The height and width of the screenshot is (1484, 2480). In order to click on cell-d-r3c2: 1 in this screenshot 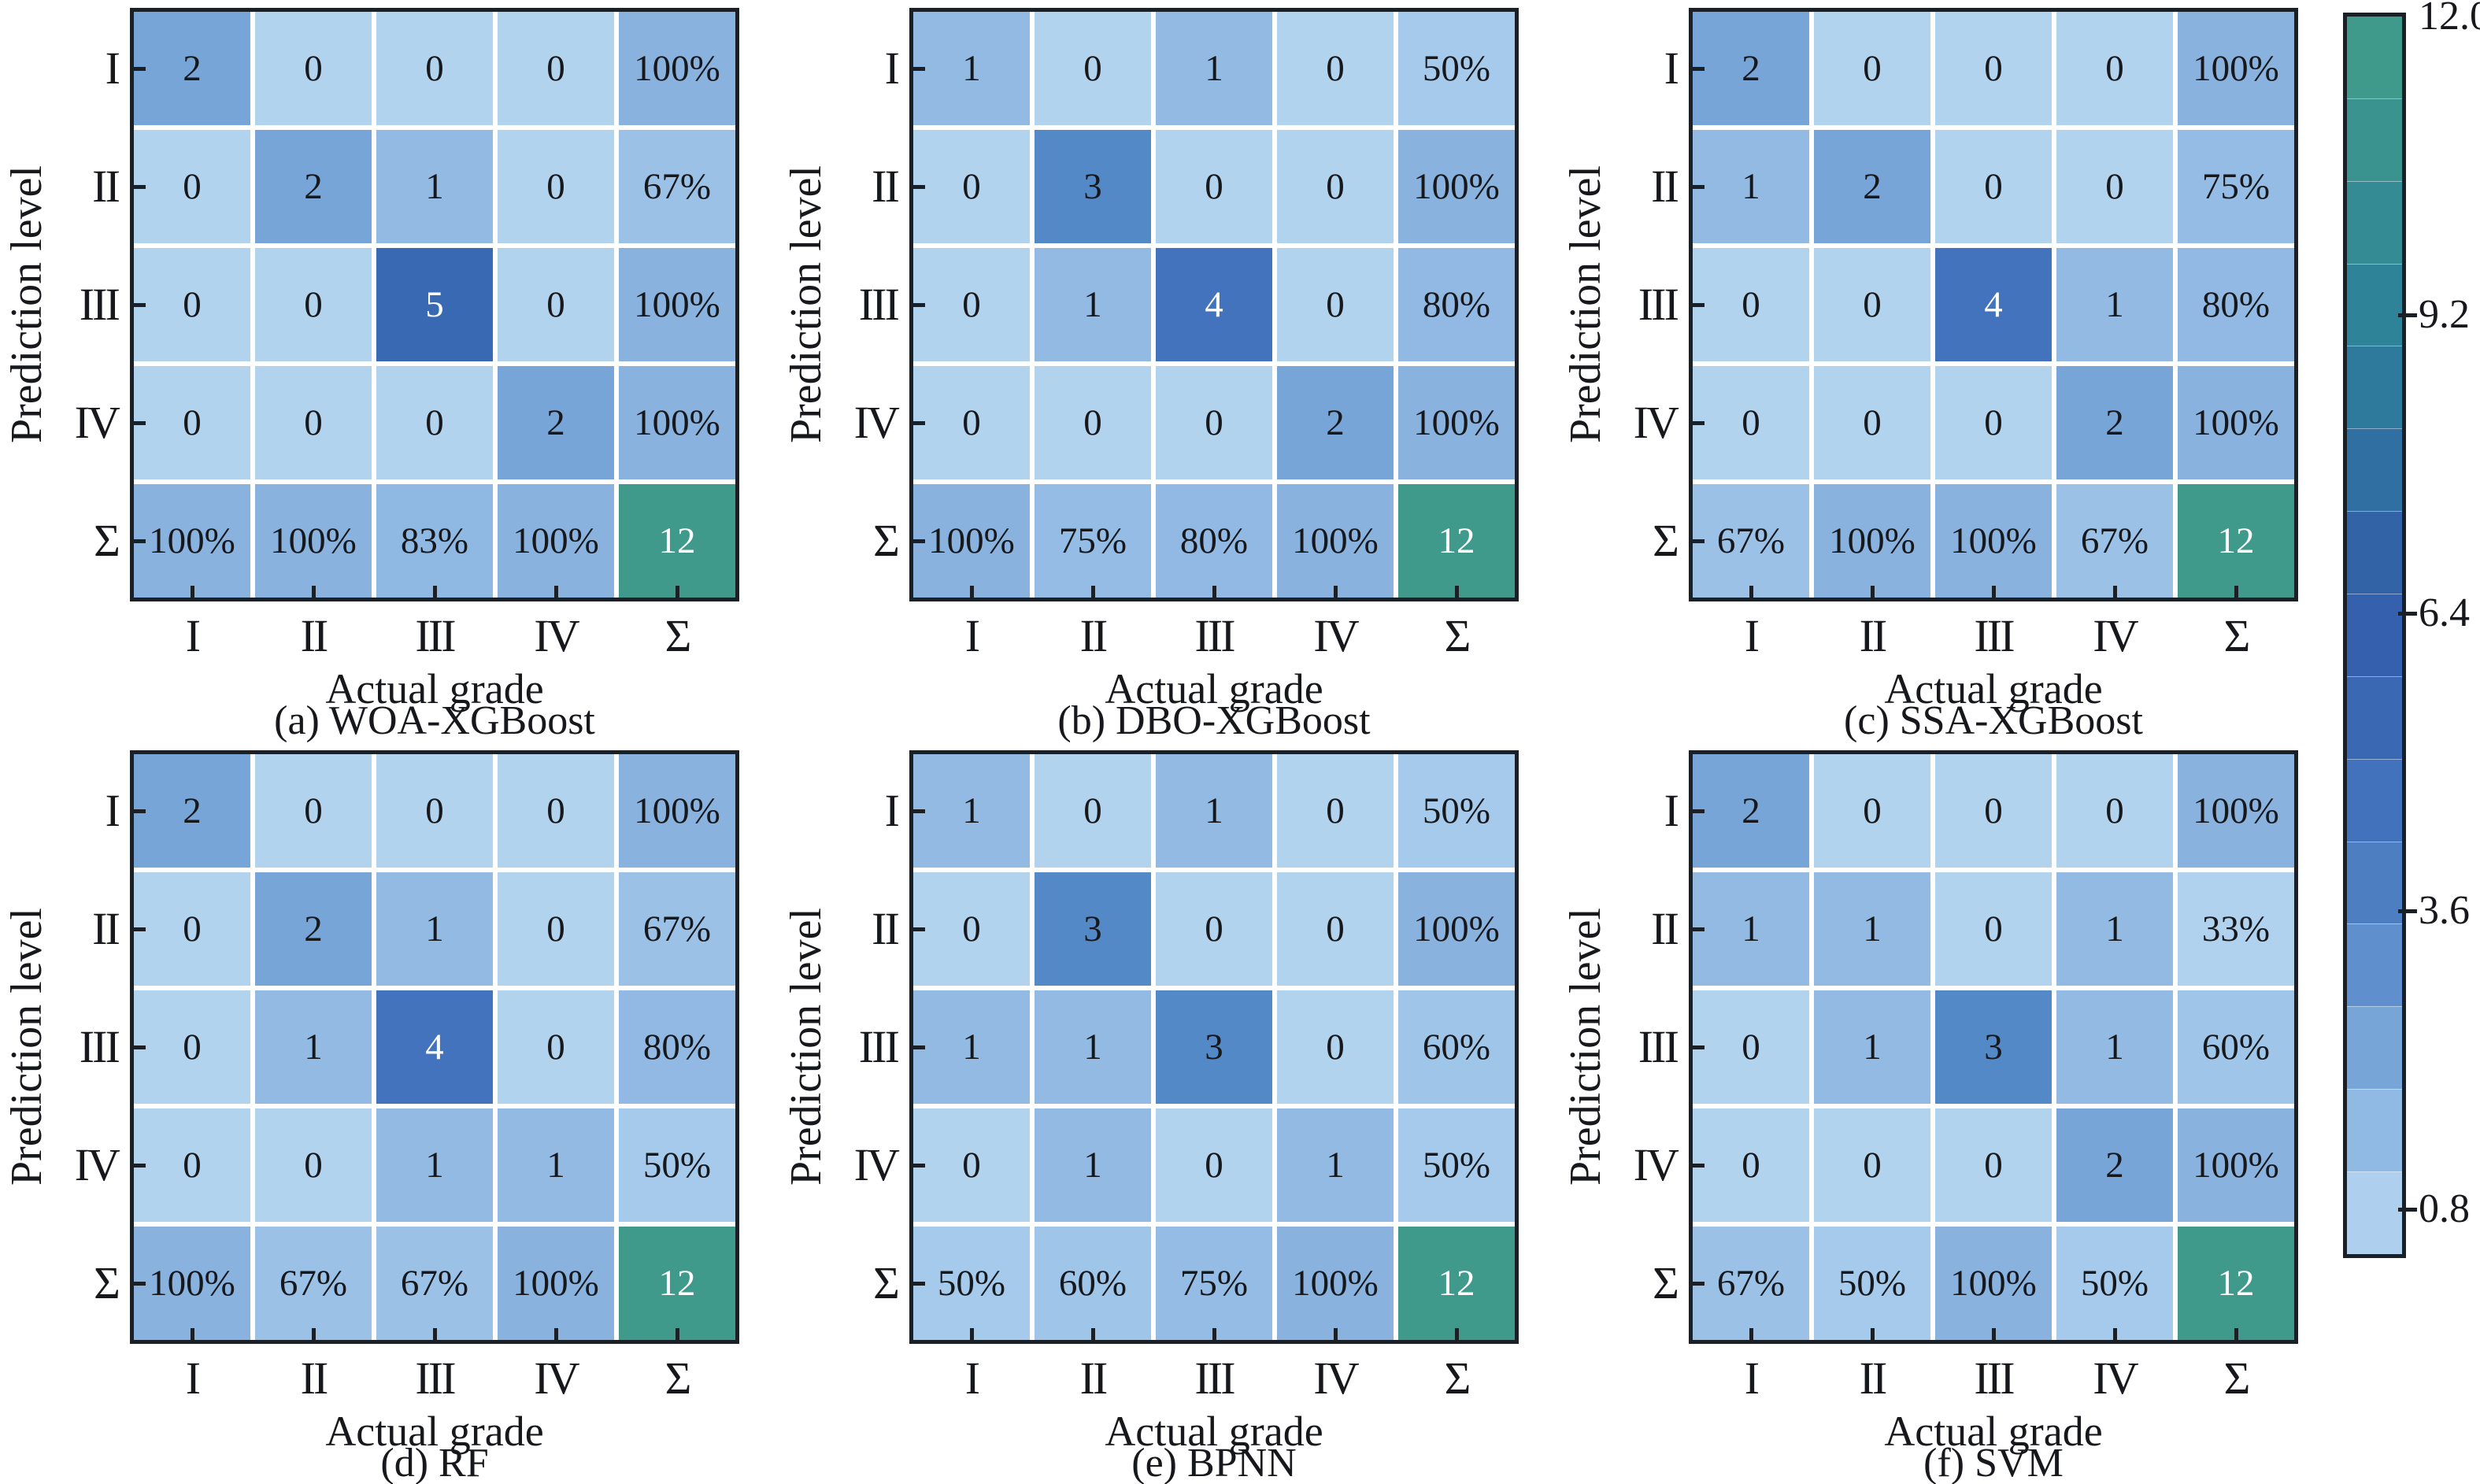, I will do `click(314, 1047)`.